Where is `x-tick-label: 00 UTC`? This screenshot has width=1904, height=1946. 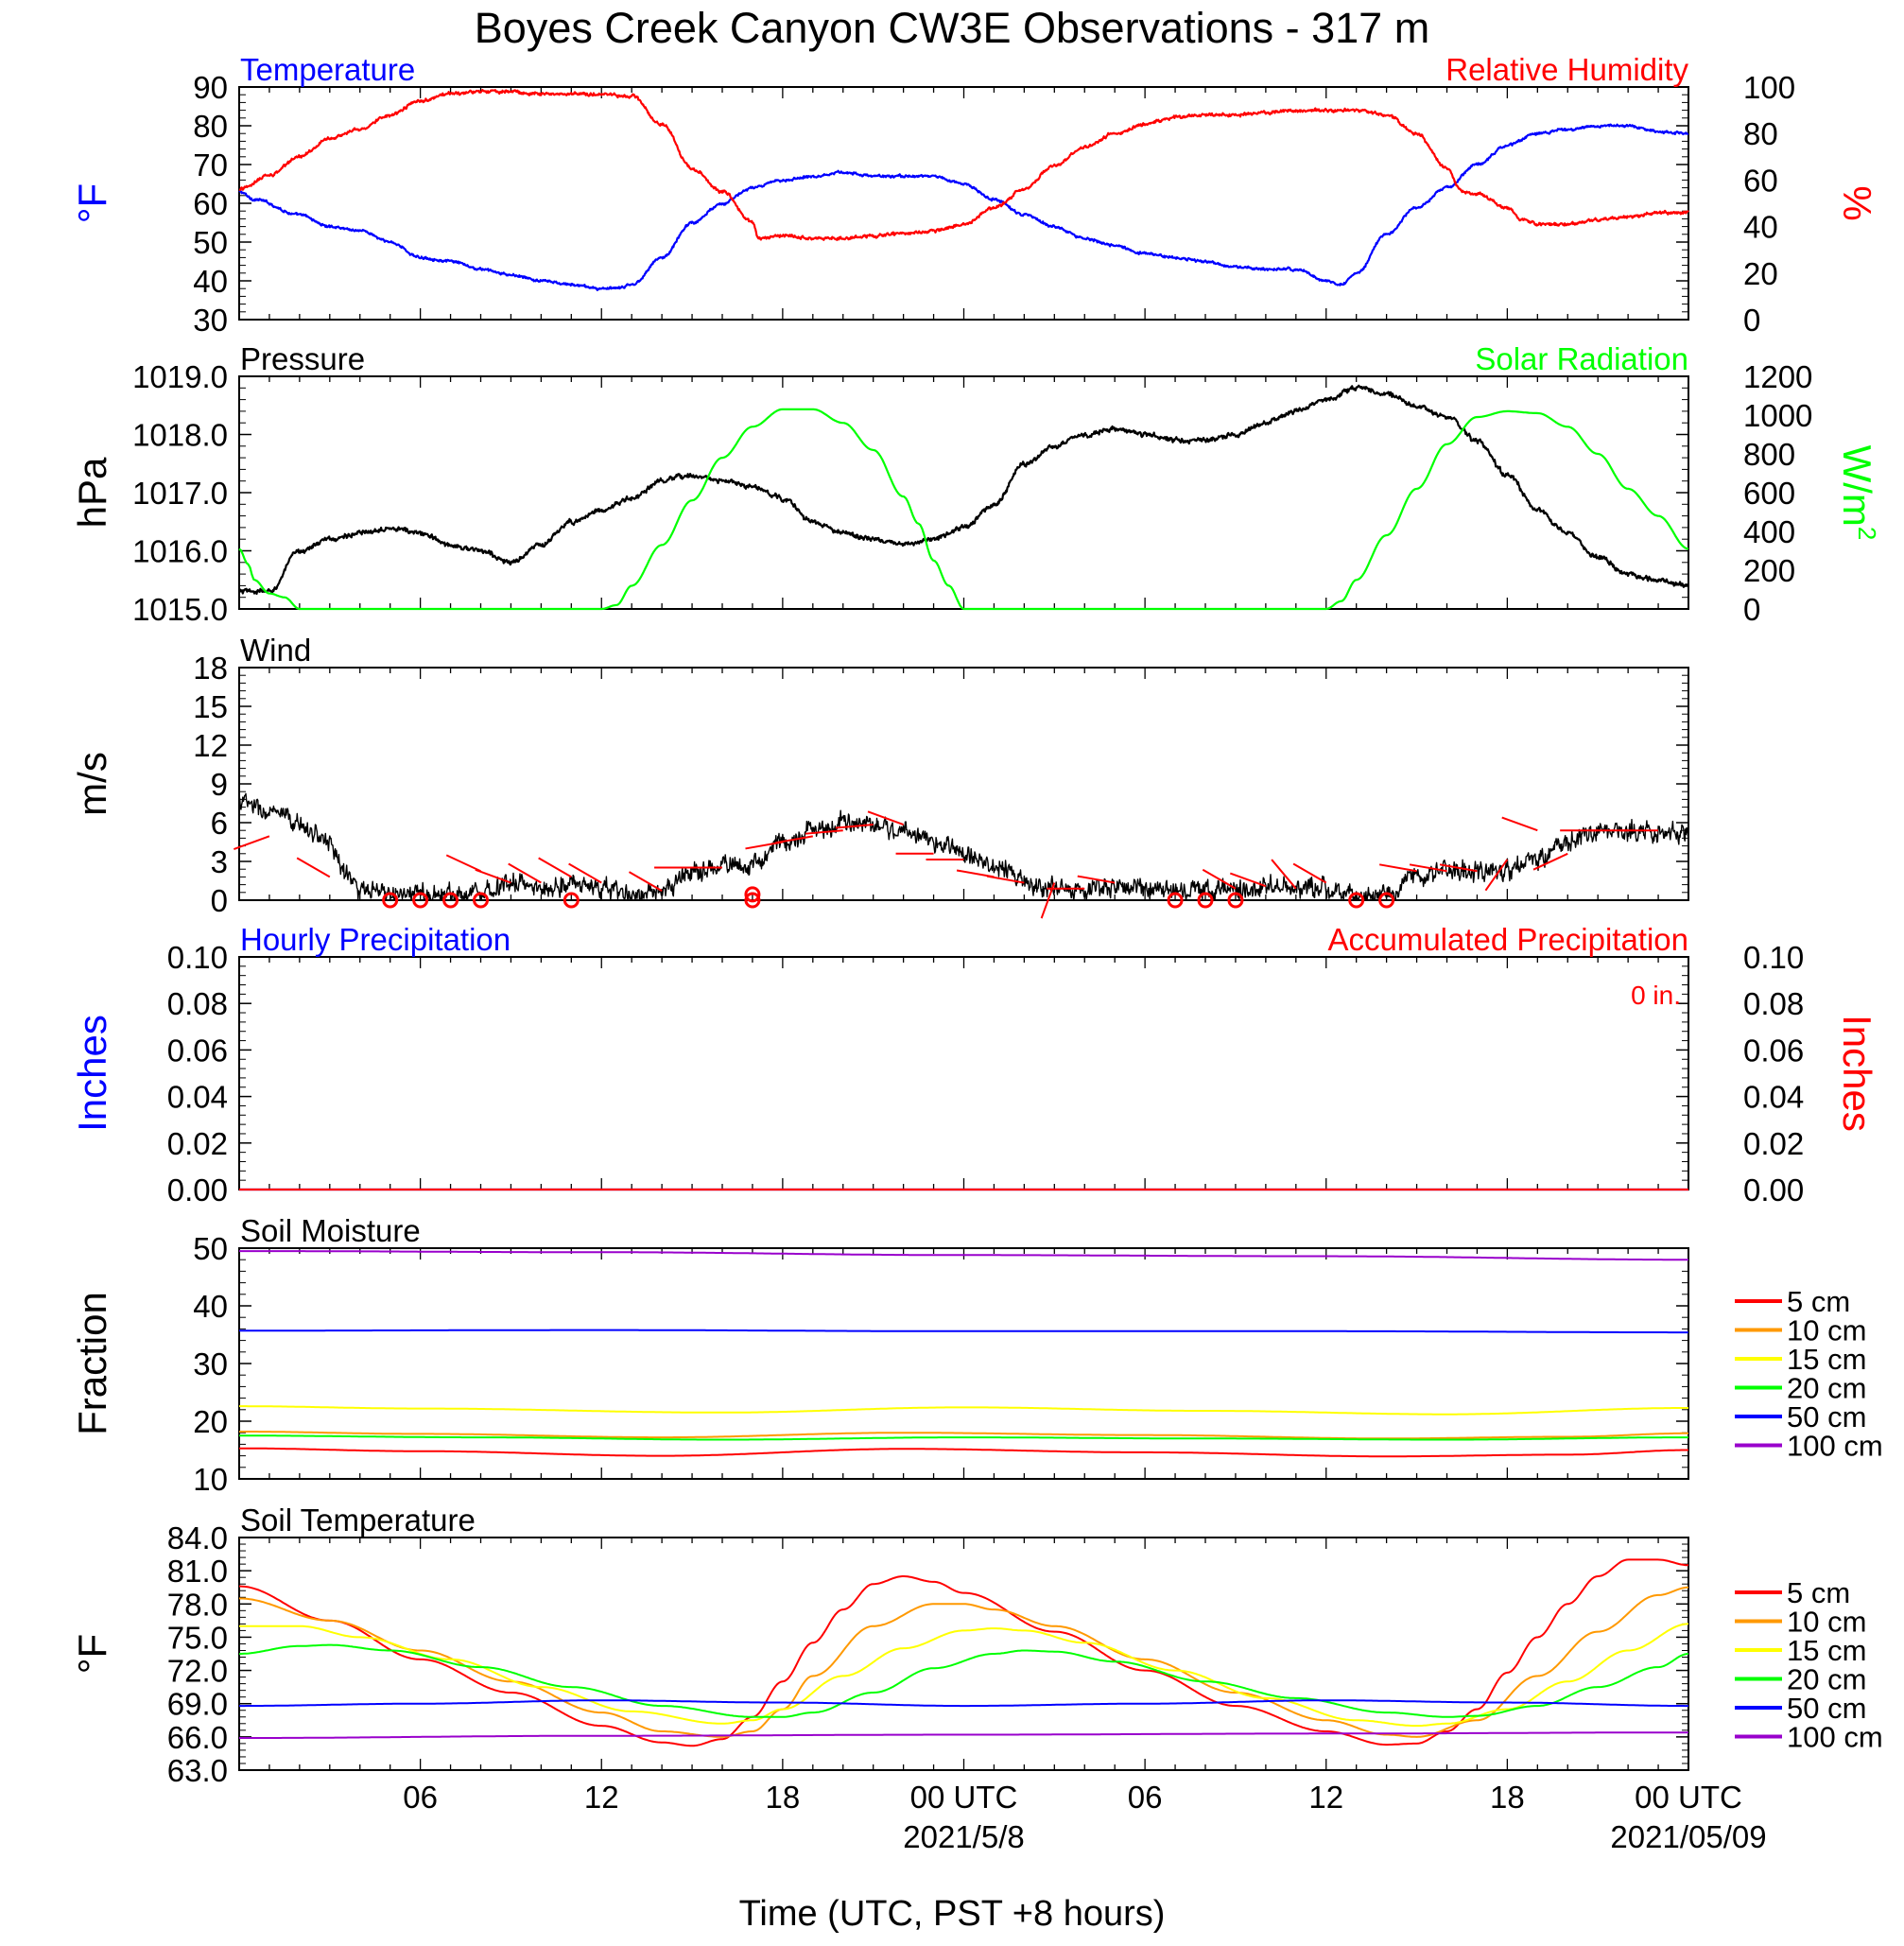 x-tick-label: 00 UTC is located at coordinates (1689, 1798).